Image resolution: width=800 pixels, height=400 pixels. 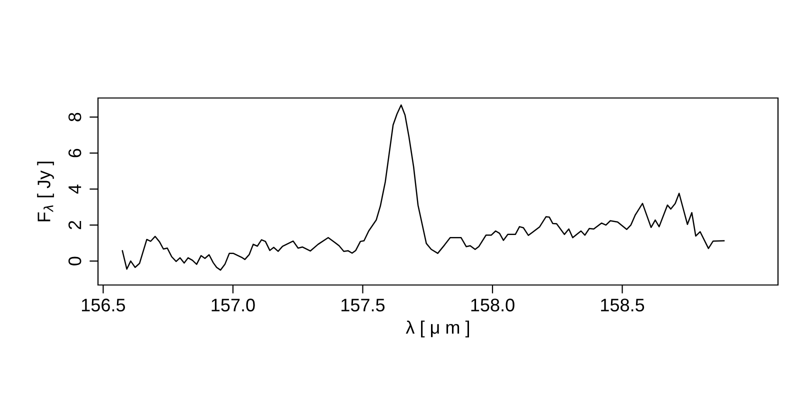 I want to click on x-tick-label: 157.5, so click(x=363, y=305).